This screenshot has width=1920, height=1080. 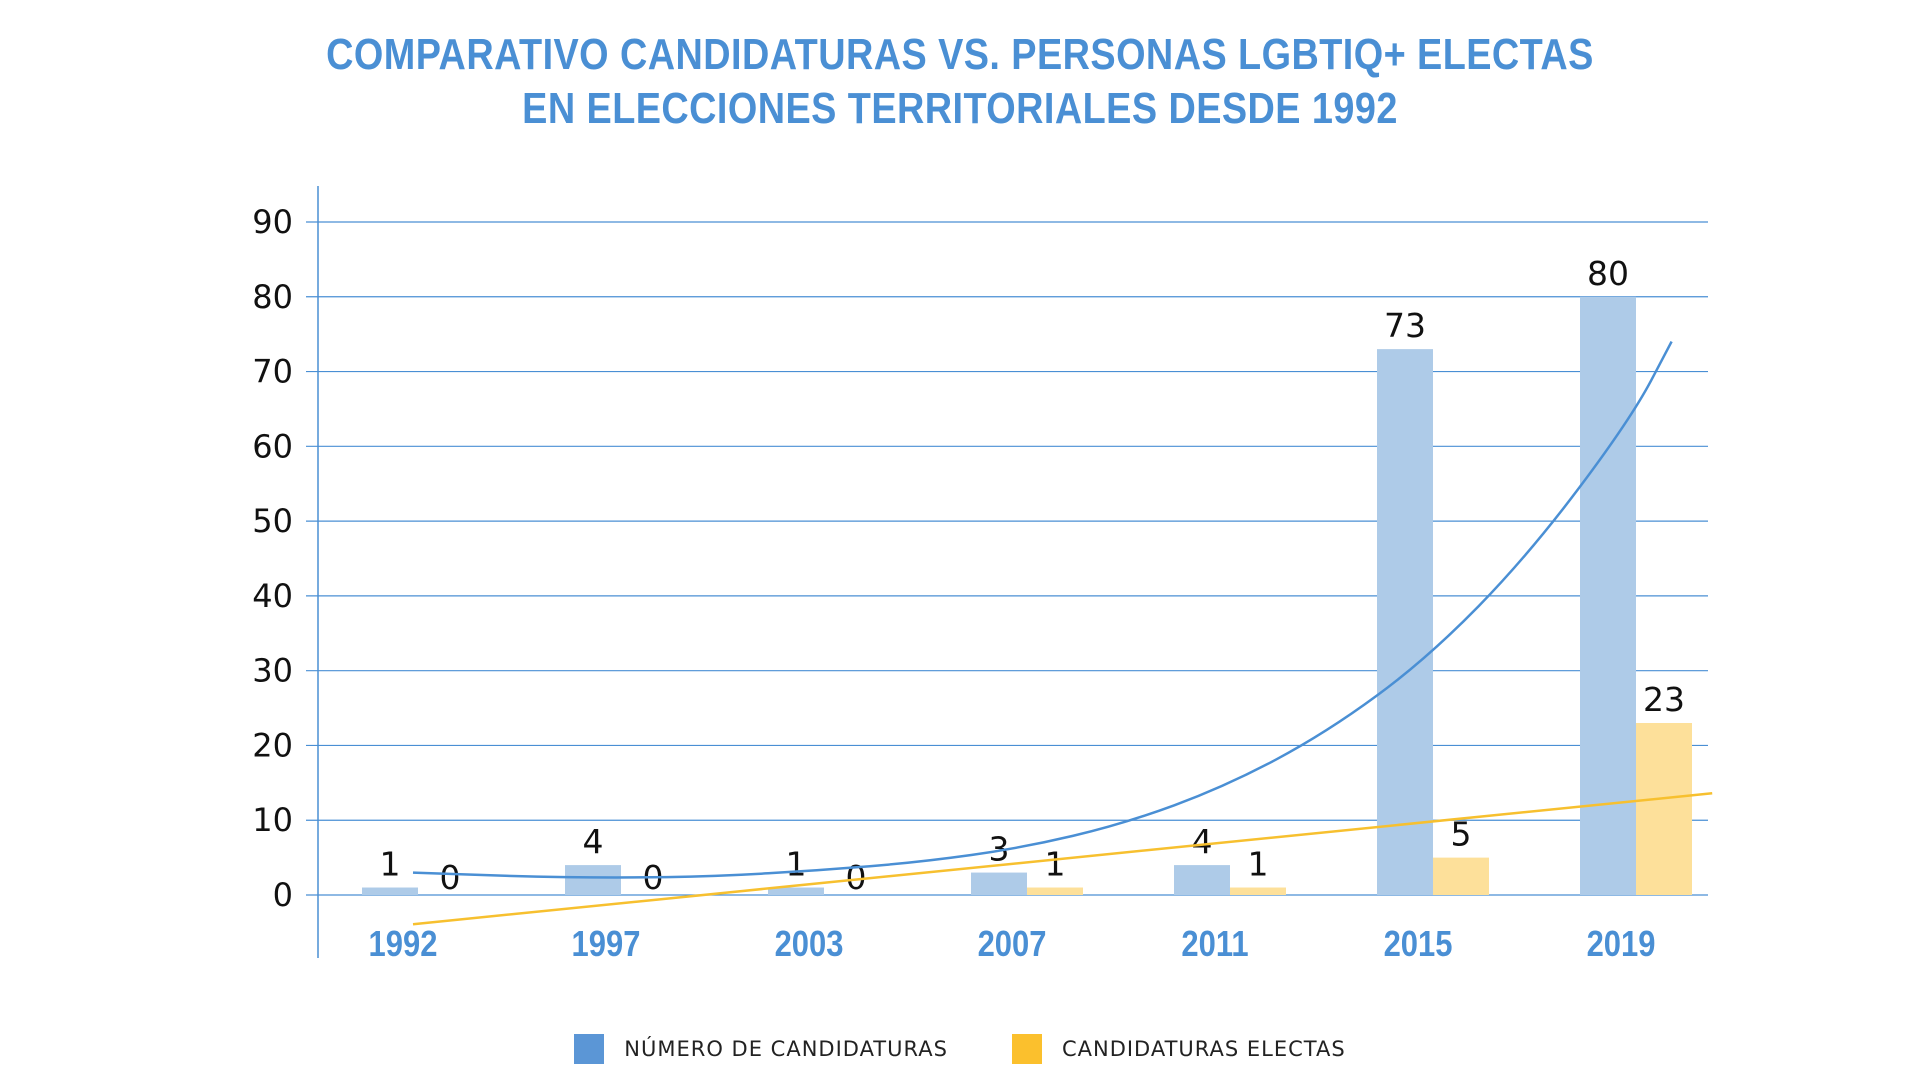 What do you see at coordinates (999, 883) in the screenshot?
I see `bar-candidaturas-2007` at bounding box center [999, 883].